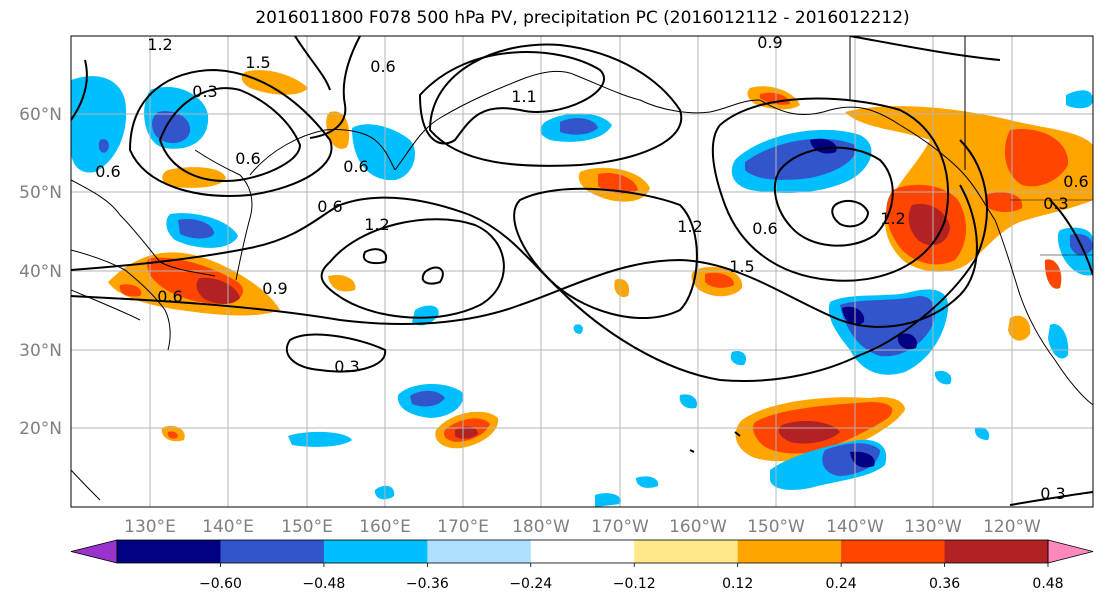  I want to click on colorbar-outline, so click(582, 551).